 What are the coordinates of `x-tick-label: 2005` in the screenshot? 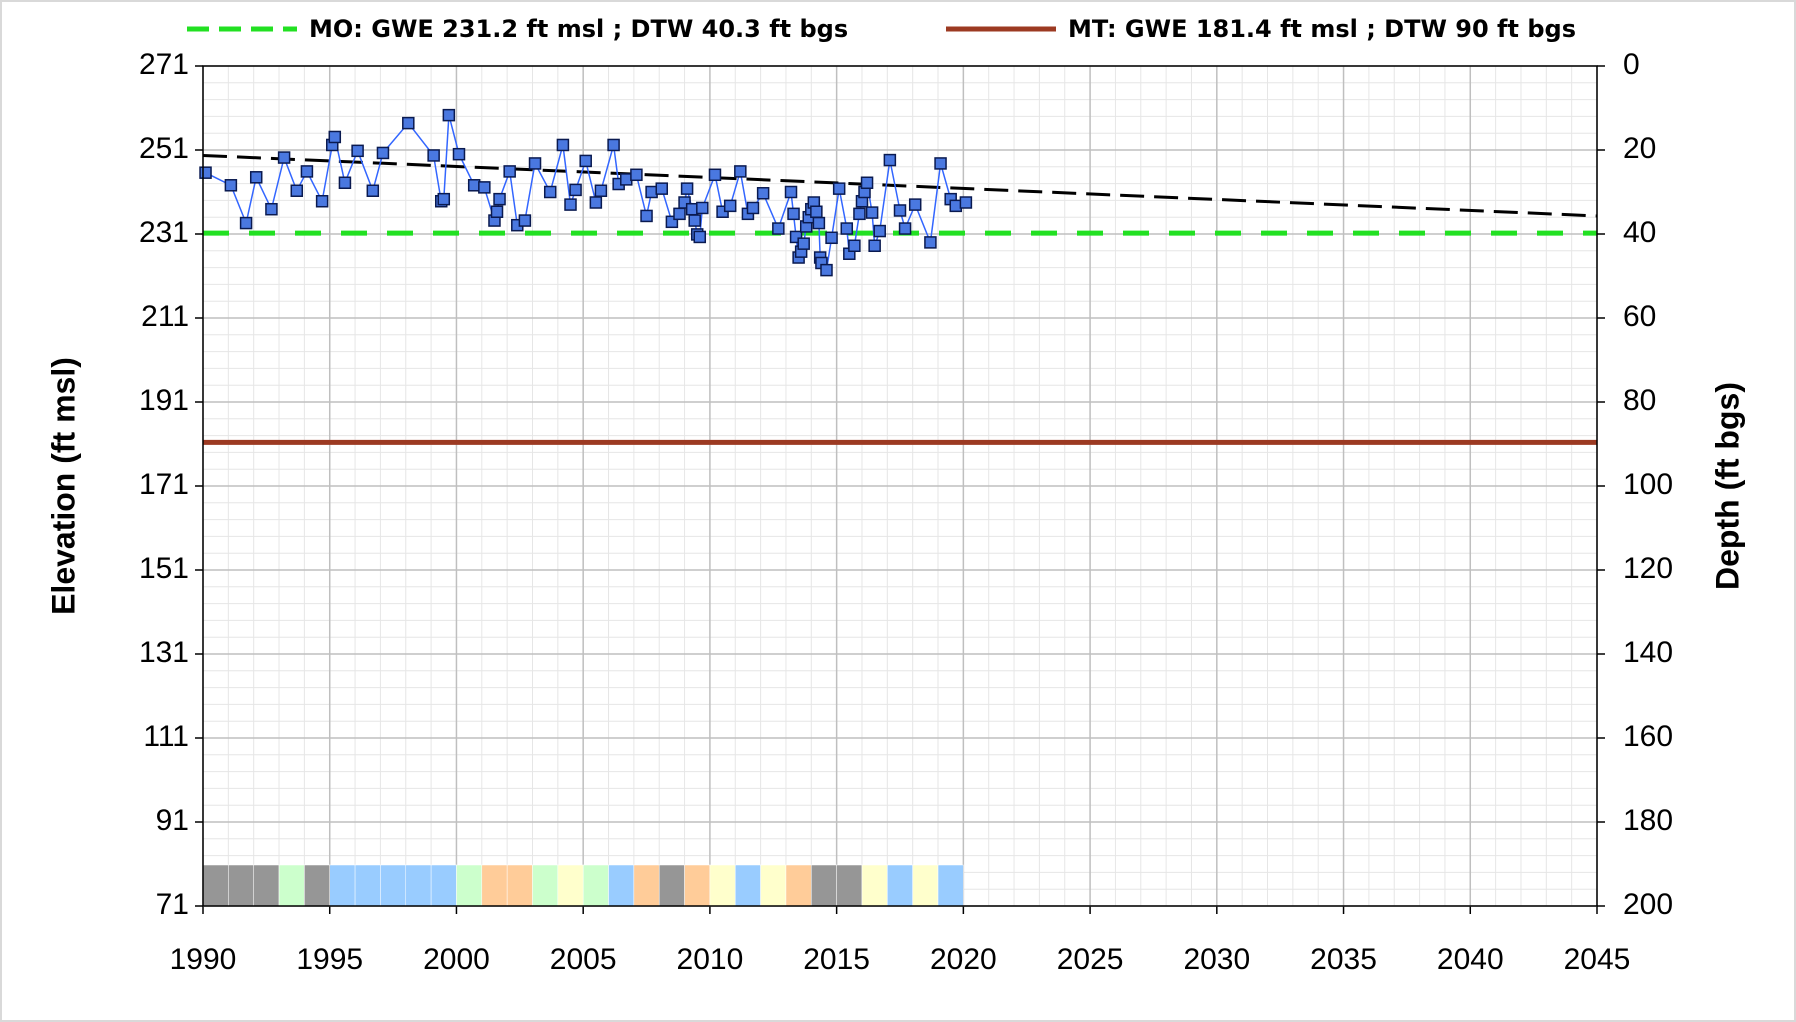 It's located at (583, 959).